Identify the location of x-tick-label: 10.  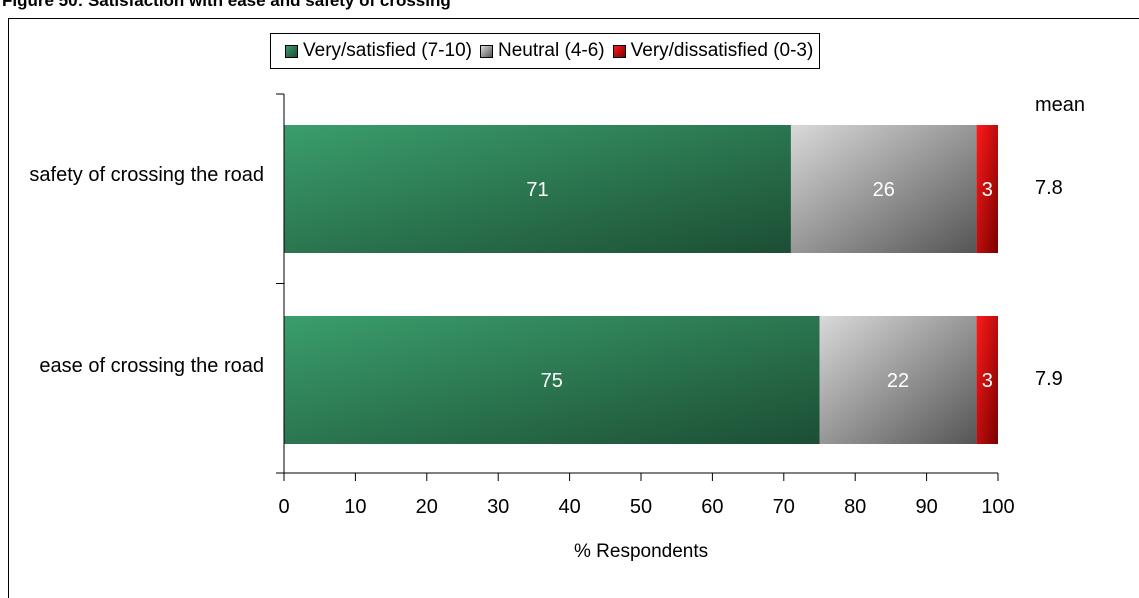
(355, 507).